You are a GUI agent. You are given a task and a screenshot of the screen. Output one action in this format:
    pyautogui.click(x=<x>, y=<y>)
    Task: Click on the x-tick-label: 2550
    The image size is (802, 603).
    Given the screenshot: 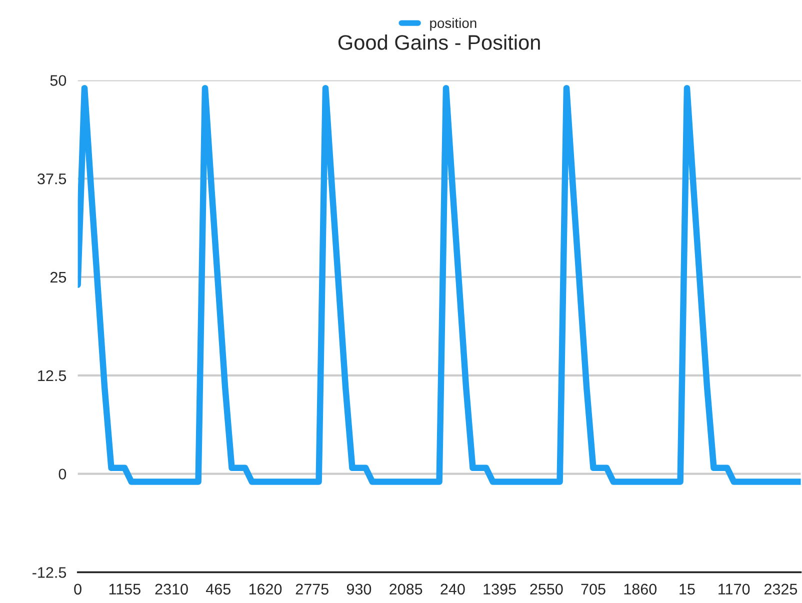 What is the action you would take?
    pyautogui.click(x=546, y=589)
    